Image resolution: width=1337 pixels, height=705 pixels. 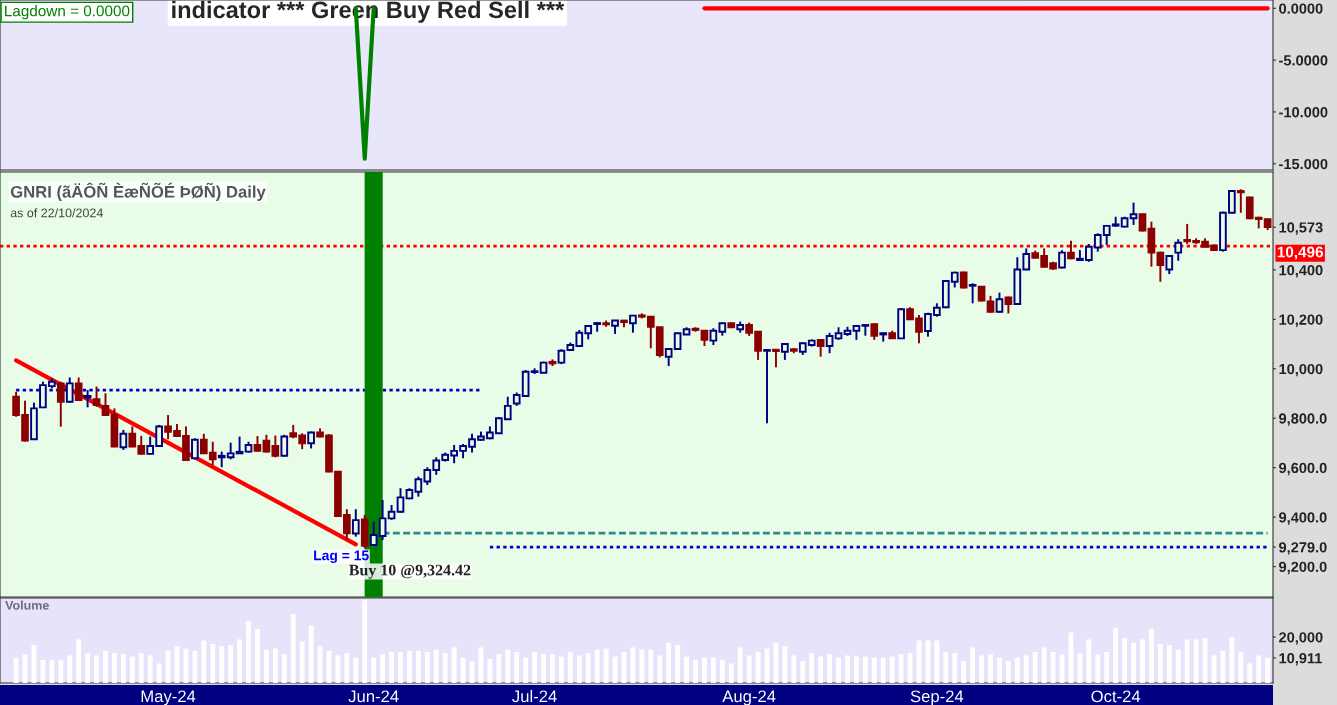 I want to click on ref-line-label: 10,496, so click(x=1300, y=253).